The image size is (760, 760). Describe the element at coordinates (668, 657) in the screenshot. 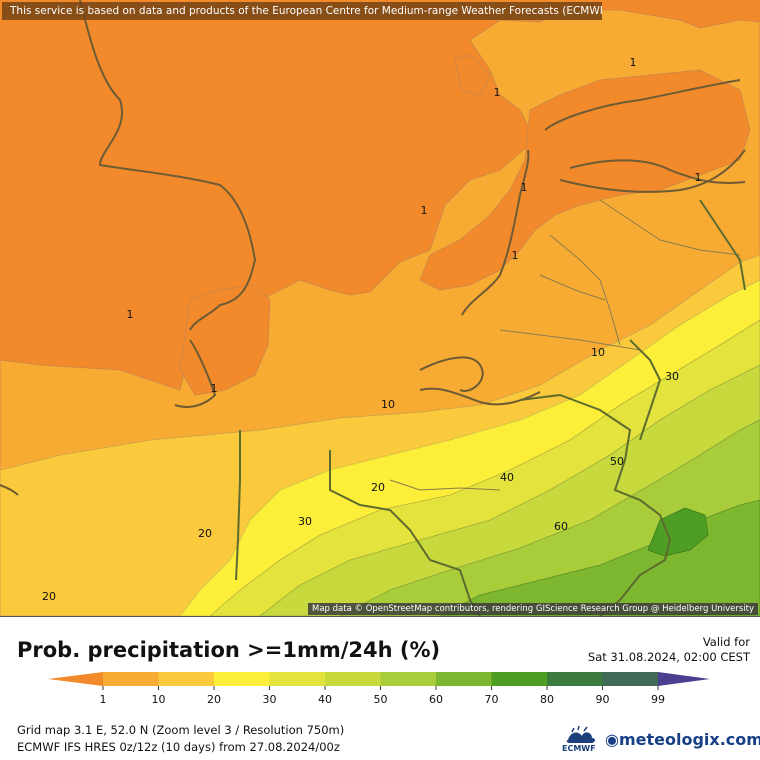

I see `valid-time: Sat 31.08.2024, 02:00 CEST` at that location.